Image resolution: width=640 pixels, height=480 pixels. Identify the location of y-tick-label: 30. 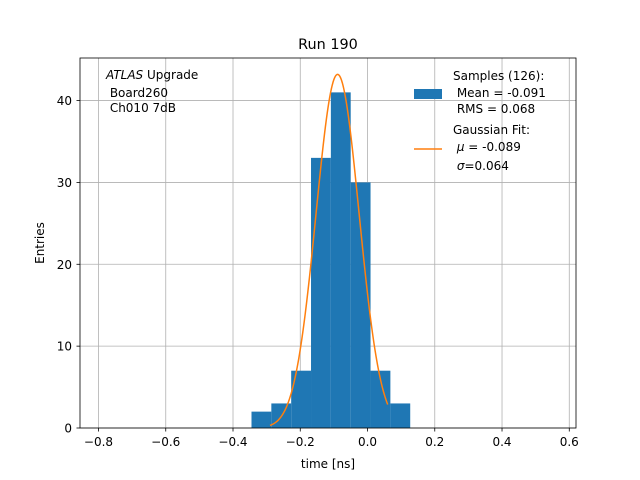
(64, 183).